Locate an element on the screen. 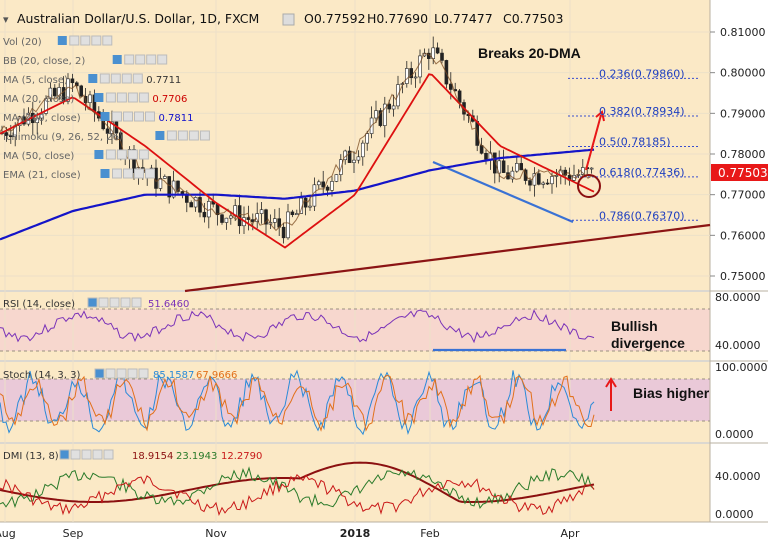 Image resolution: width=768 pixels, height=543 pixels. svg-text: 40.0000 is located at coordinates (738, 345).